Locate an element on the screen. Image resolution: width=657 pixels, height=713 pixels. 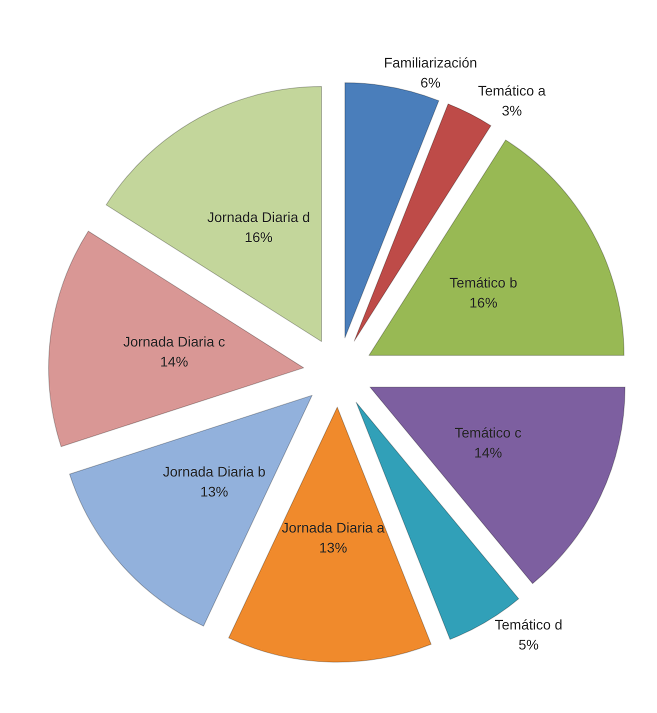
data-label: 5% is located at coordinates (528, 644).